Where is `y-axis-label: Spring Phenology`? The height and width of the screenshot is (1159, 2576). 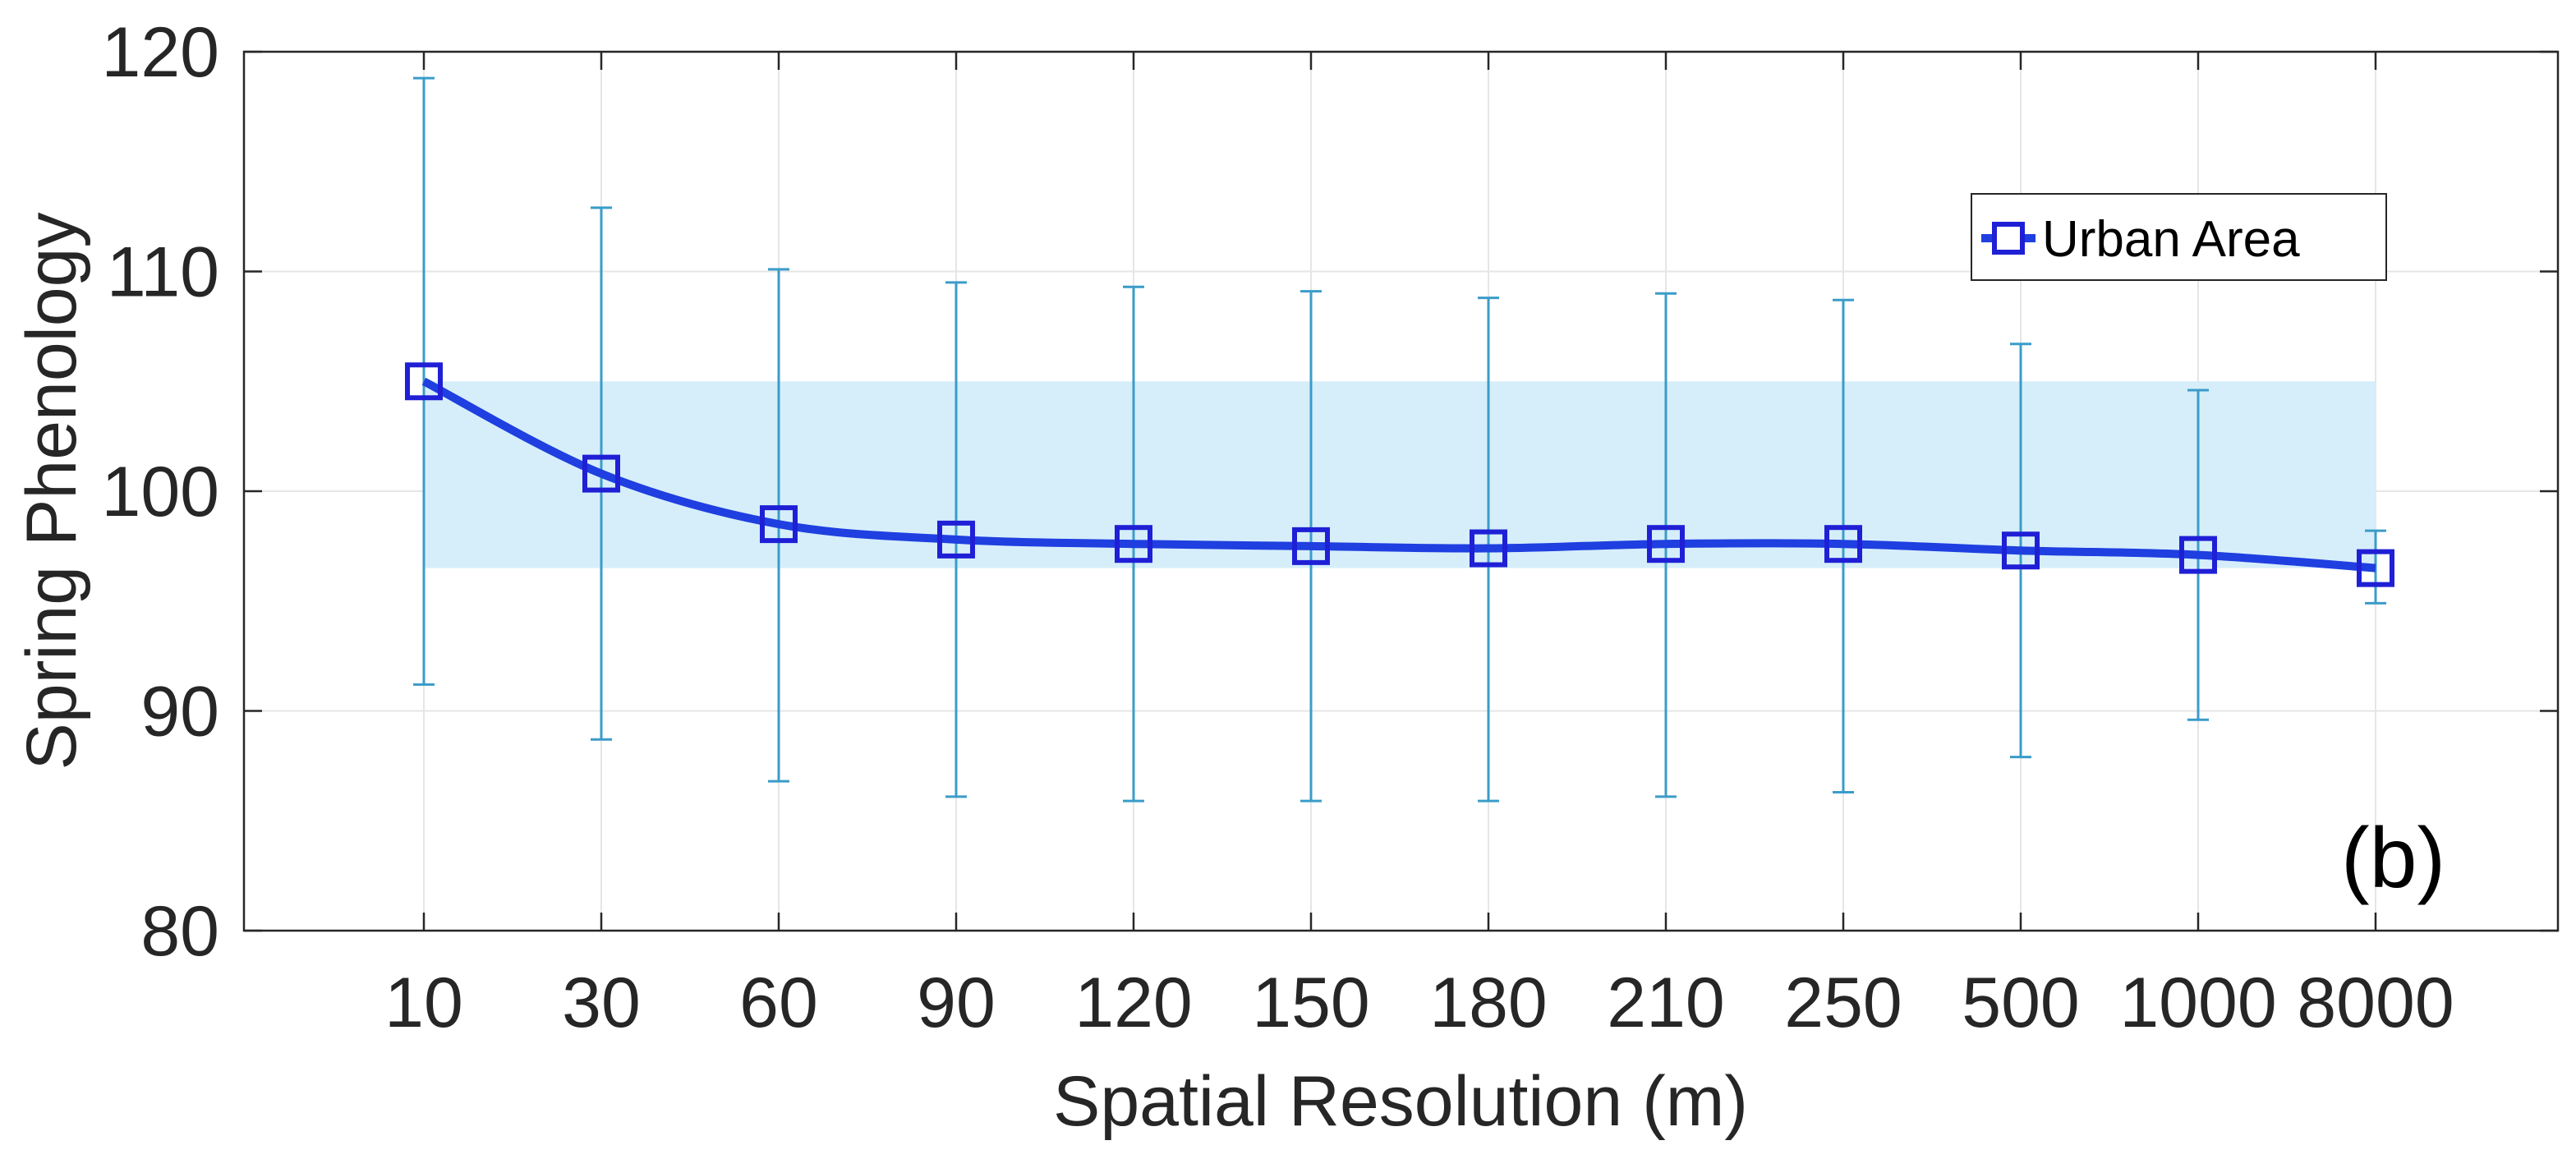 y-axis-label: Spring Phenology is located at coordinates (51, 491).